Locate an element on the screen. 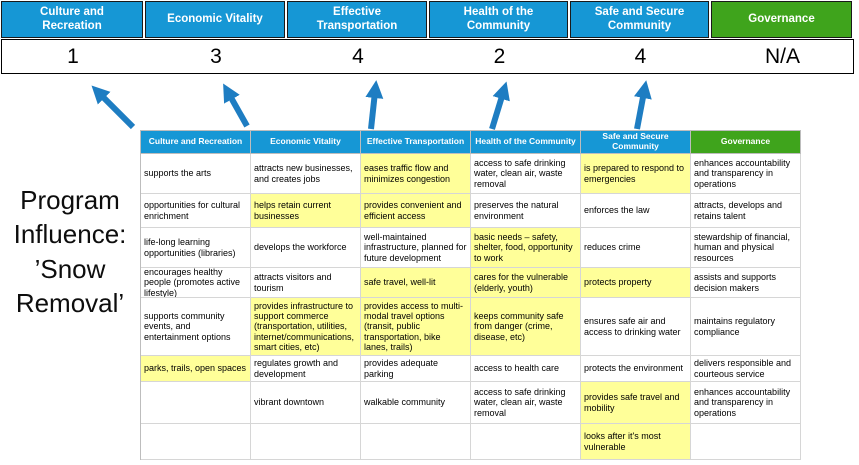  score-value-4: 4 is located at coordinates (640, 56).